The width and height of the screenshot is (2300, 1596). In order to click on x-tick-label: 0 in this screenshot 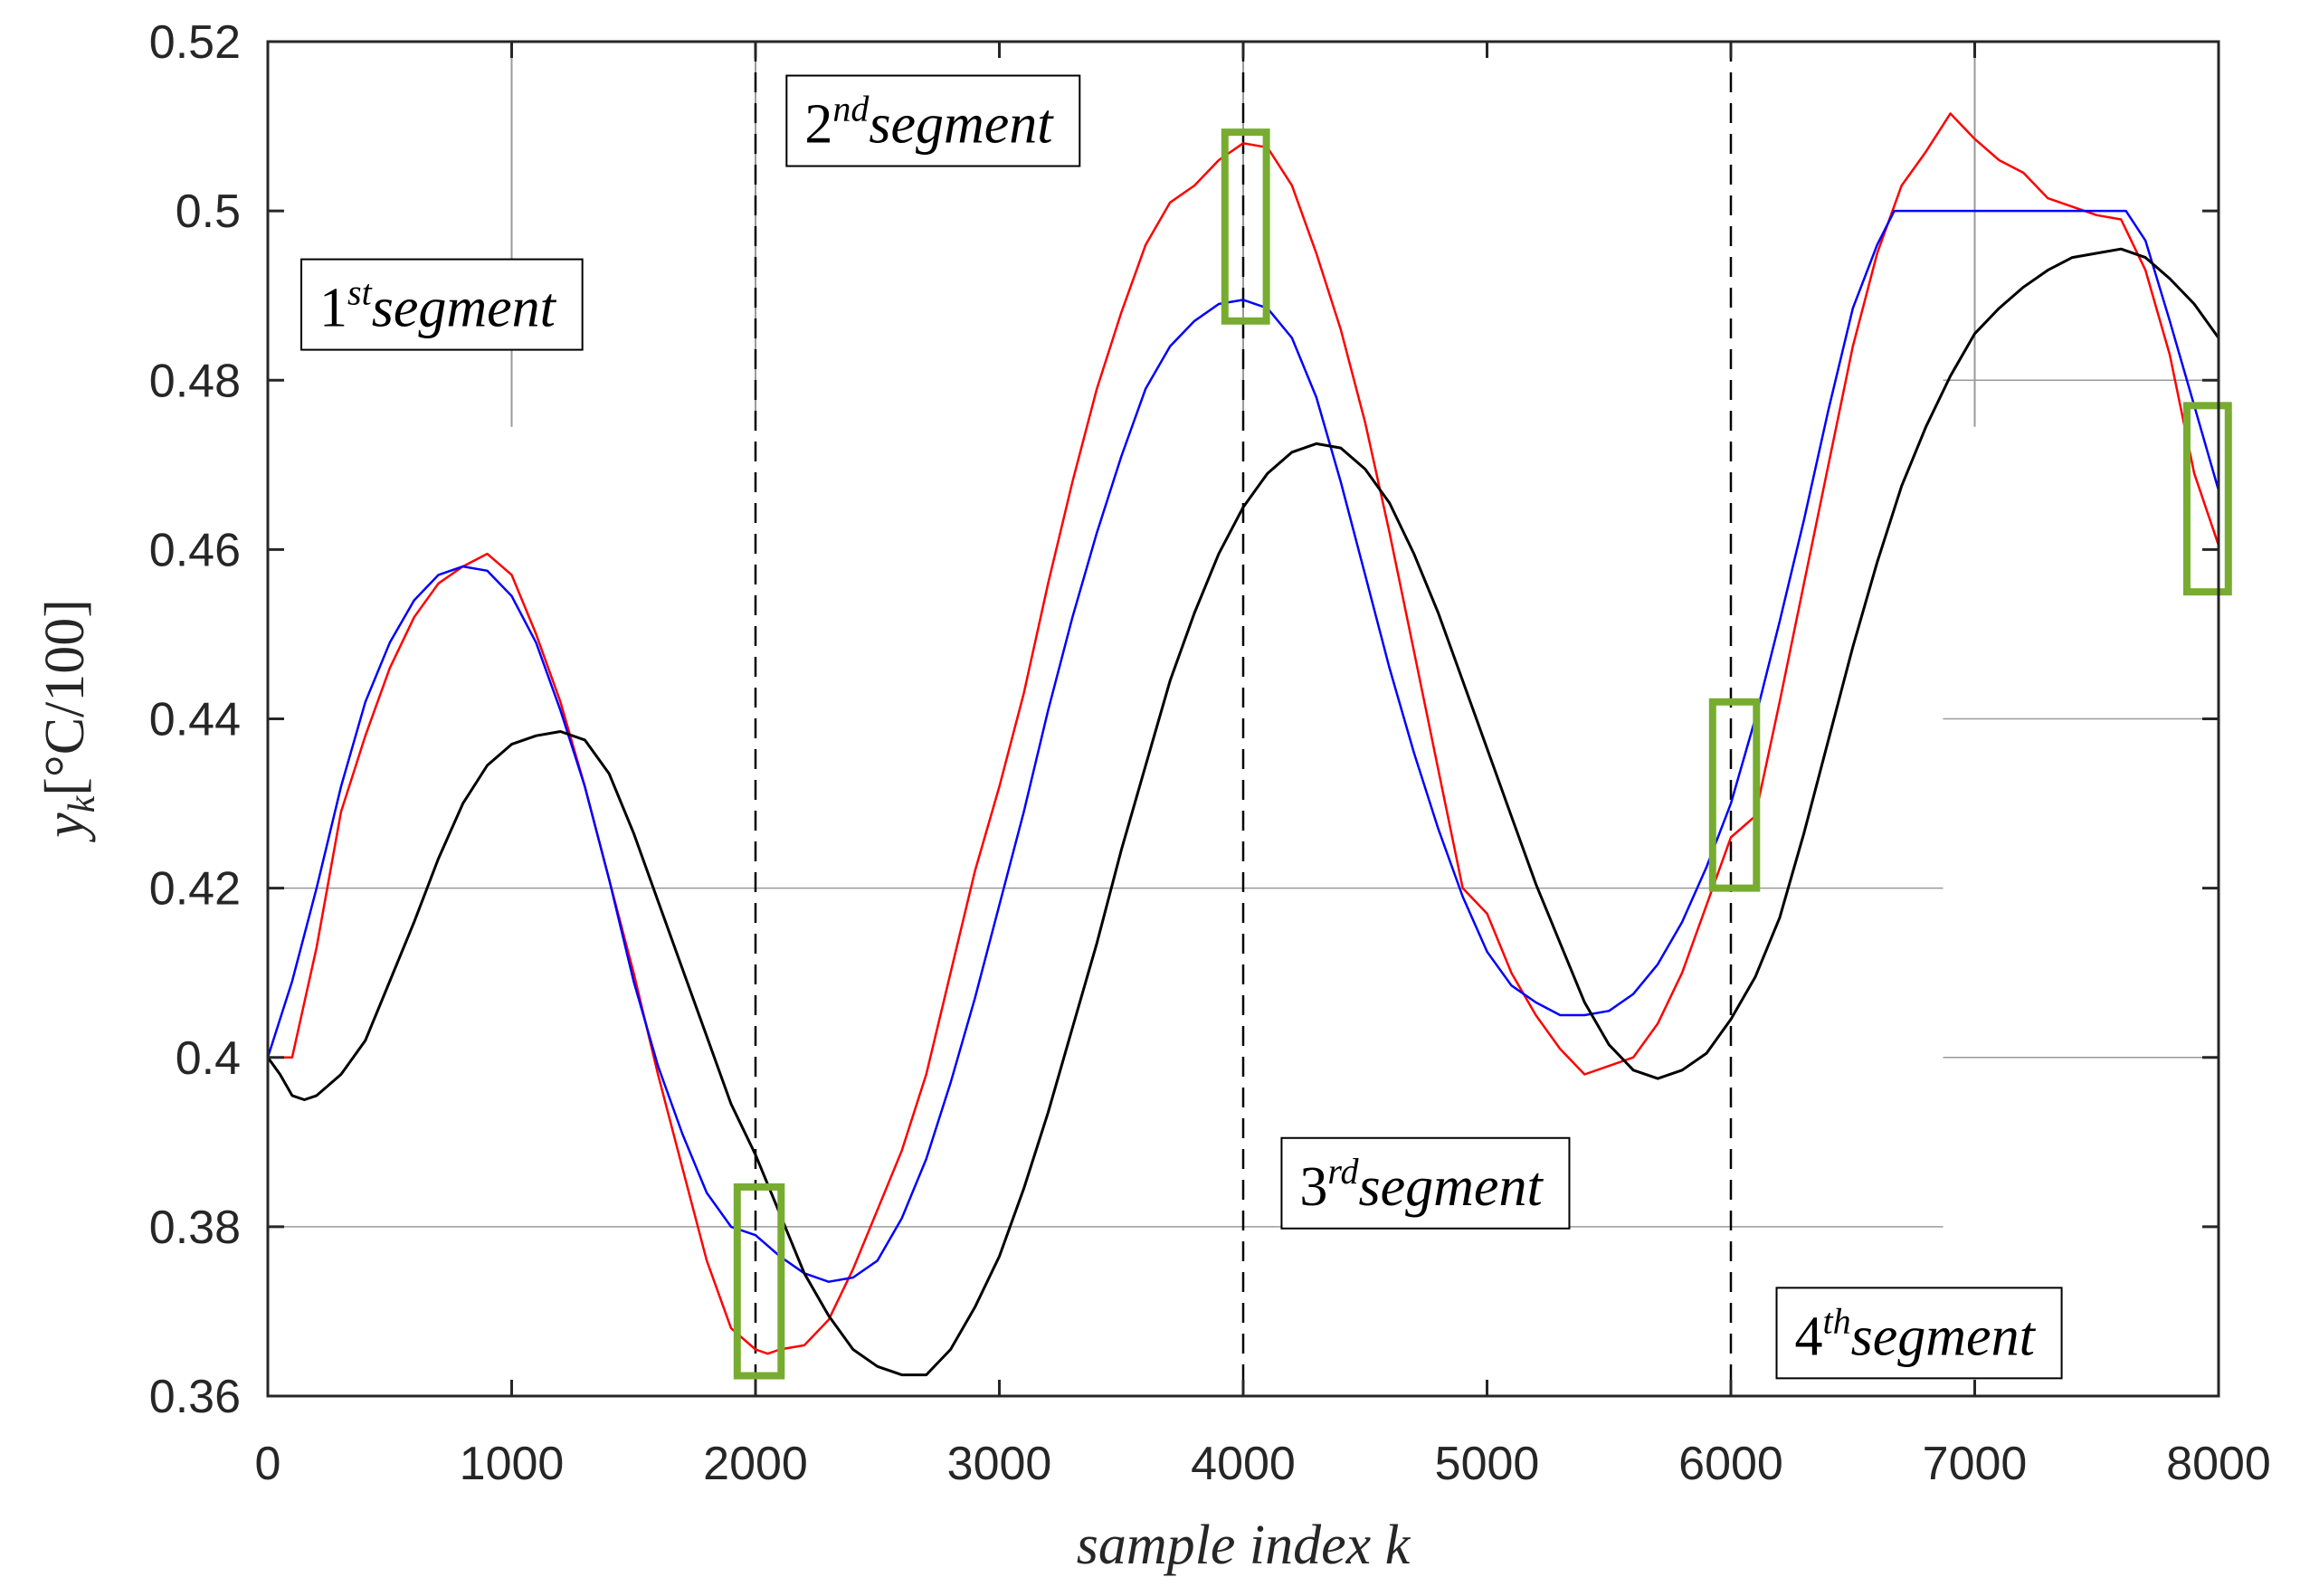, I will do `click(268, 1464)`.